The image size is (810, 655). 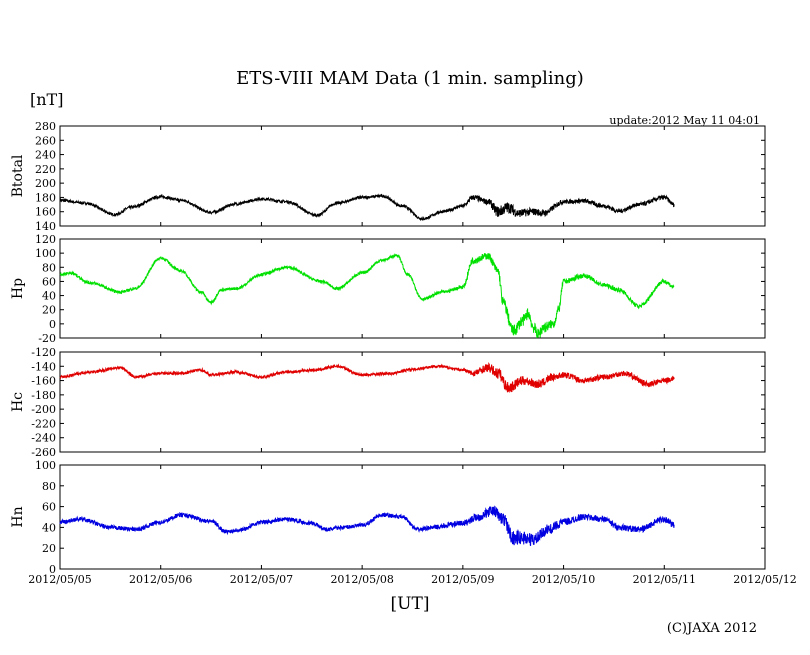 I want to click on y-tick-label: -180, so click(x=43, y=395).